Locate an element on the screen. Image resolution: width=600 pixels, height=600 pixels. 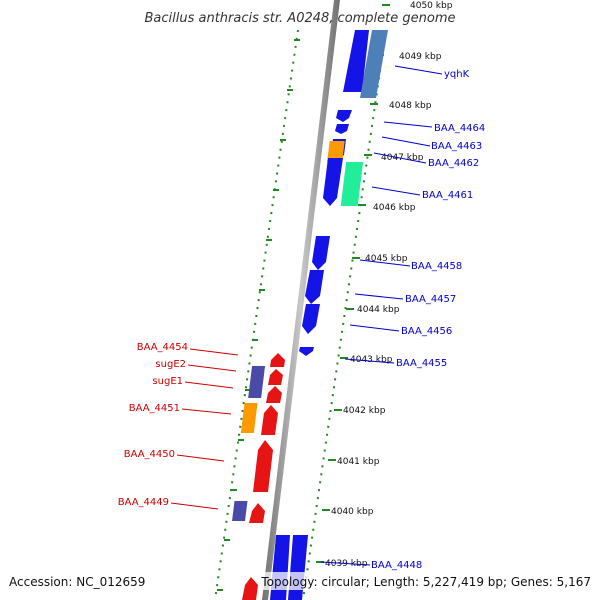
label-BAA-4463: BAA_4463 is located at coordinates (456, 146).